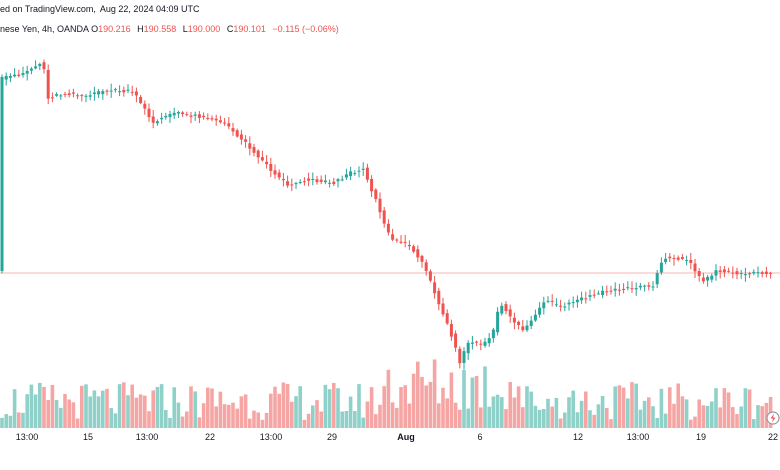 Image resolution: width=780 pixels, height=470 pixels. What do you see at coordinates (210, 437) in the screenshot?
I see `x-tick-label: 22` at bounding box center [210, 437].